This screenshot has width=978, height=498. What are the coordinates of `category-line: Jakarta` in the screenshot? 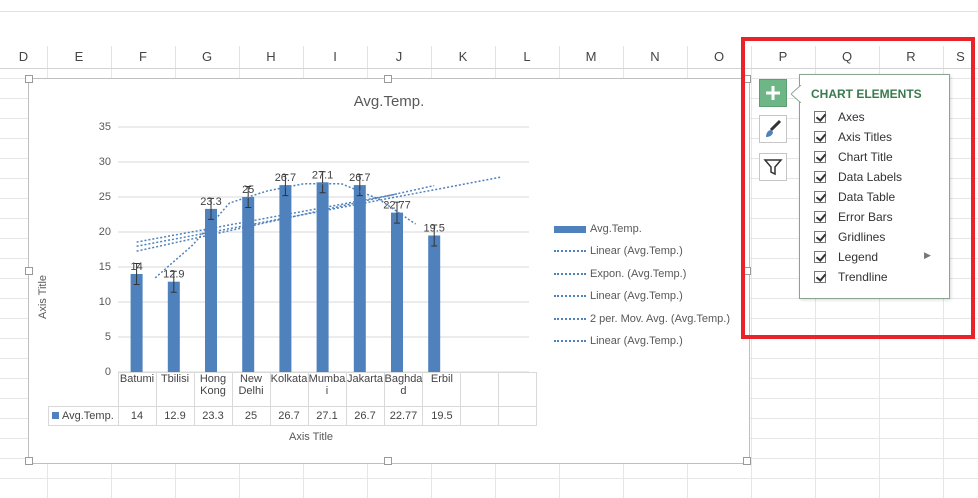 It's located at (365, 379).